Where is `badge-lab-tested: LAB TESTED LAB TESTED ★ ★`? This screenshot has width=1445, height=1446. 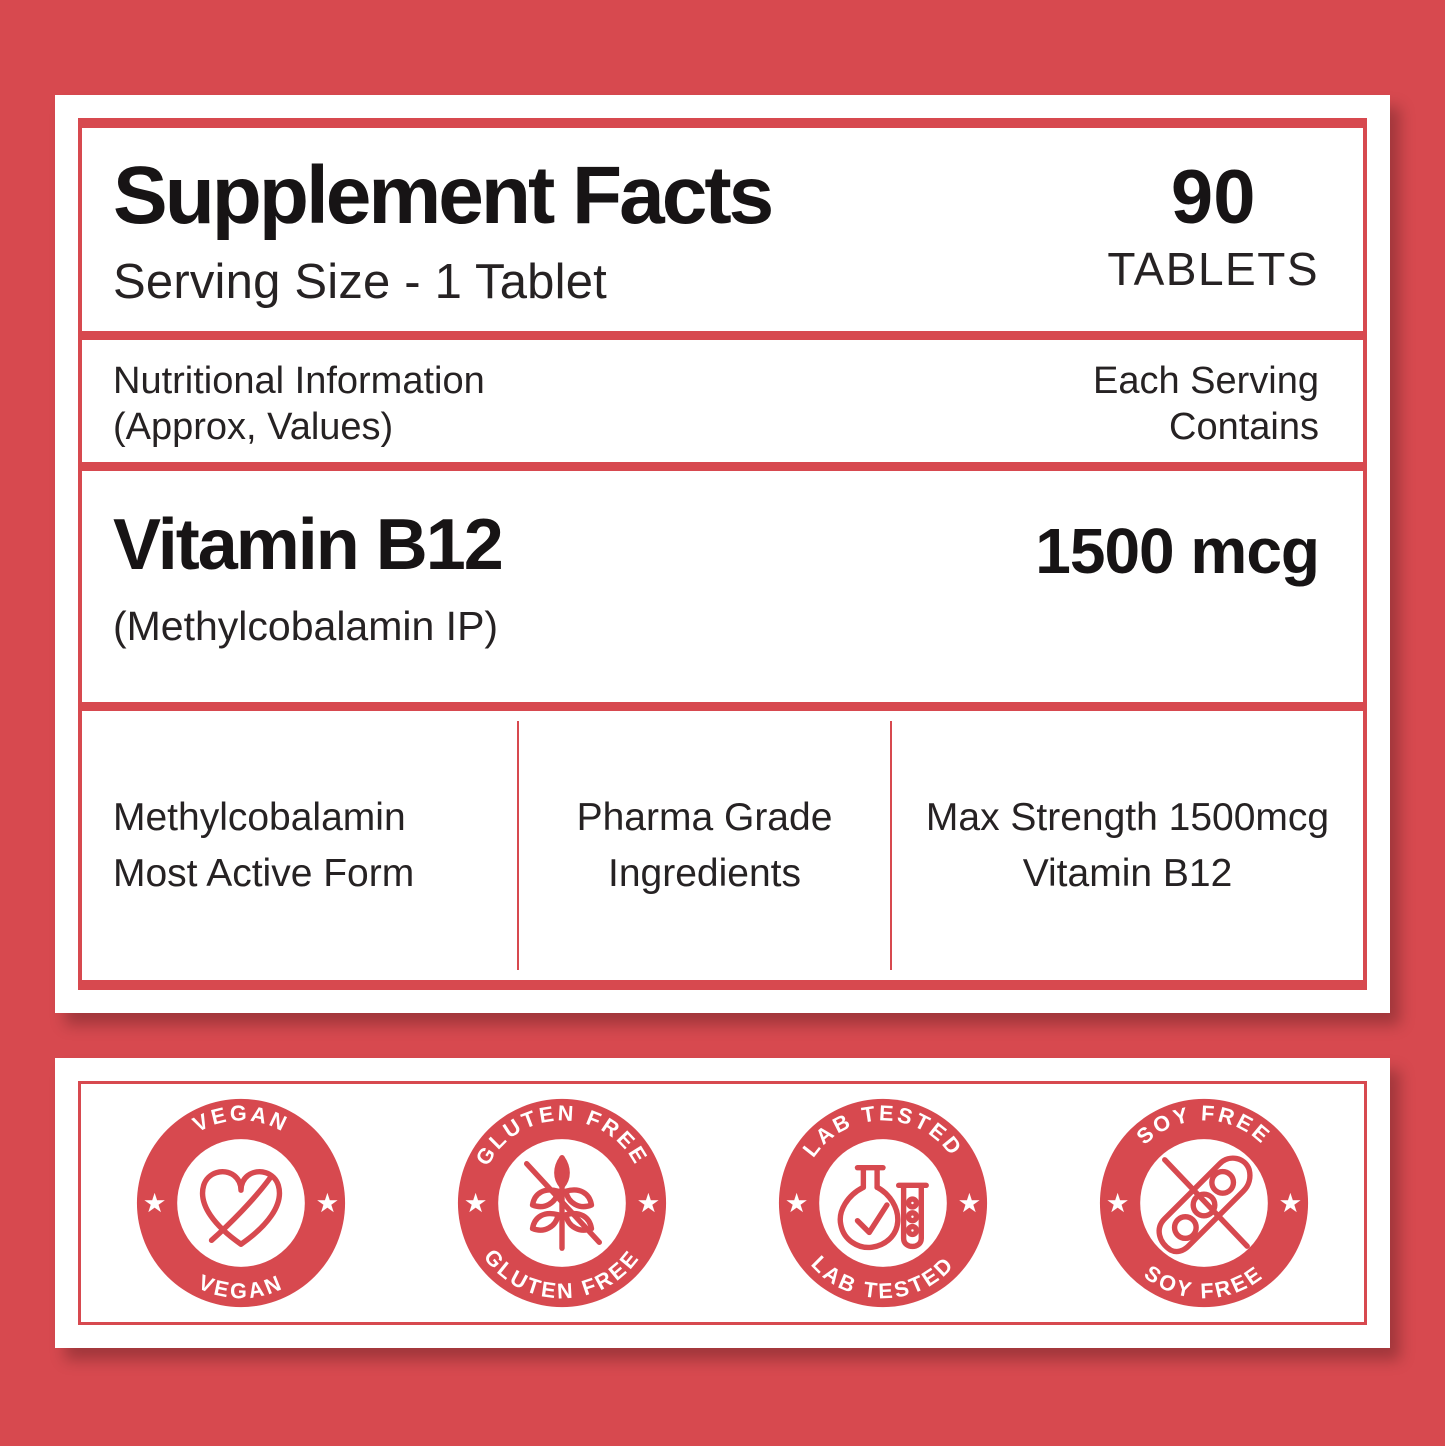 badge-lab-tested: LAB TESTED LAB TESTED ★ ★ is located at coordinates (882, 1203).